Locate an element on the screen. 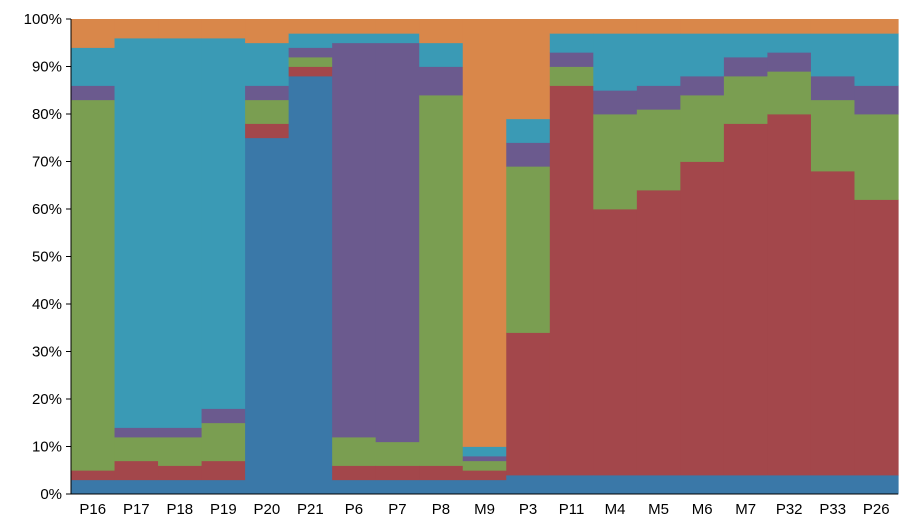  x-tick-label: P26 is located at coordinates (876, 509).